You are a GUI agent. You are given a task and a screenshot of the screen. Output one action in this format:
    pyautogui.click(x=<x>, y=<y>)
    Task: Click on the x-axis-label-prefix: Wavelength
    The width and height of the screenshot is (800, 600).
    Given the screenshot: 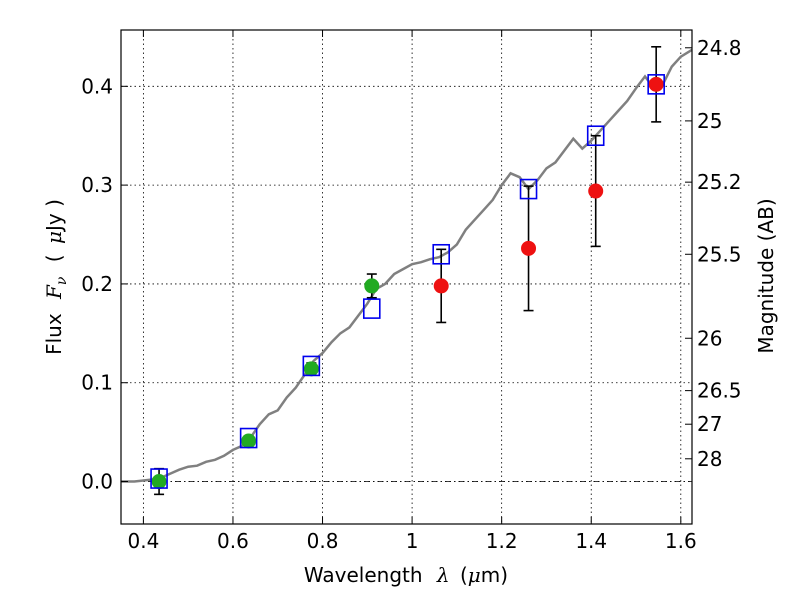 What is the action you would take?
    pyautogui.click(x=363, y=575)
    